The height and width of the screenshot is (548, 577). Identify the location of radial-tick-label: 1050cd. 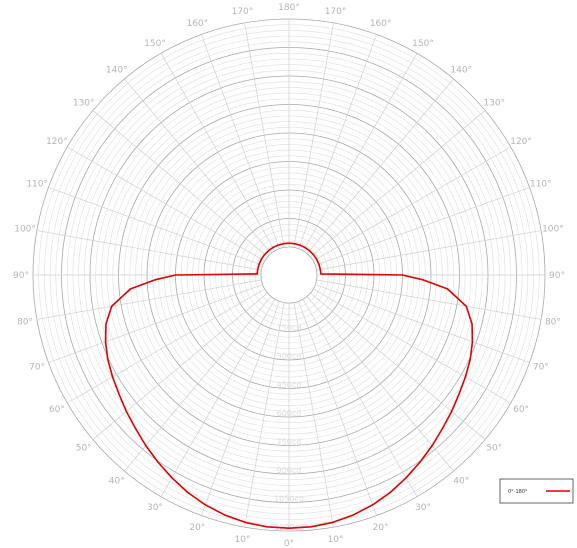
(289, 499).